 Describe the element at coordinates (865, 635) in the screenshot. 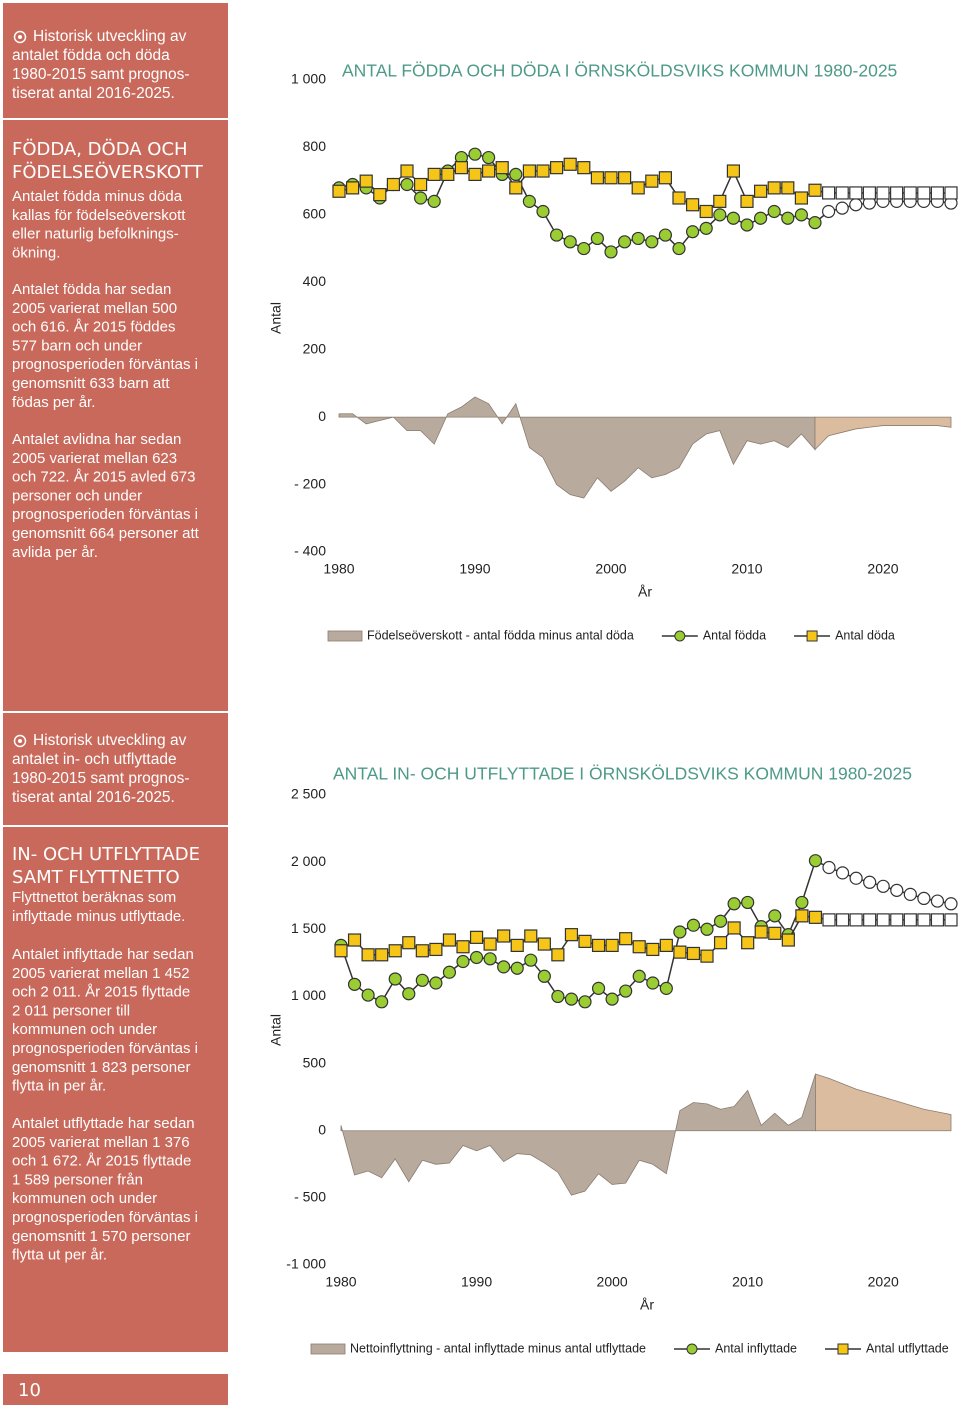

I see `legend-label: Antal döda` at that location.